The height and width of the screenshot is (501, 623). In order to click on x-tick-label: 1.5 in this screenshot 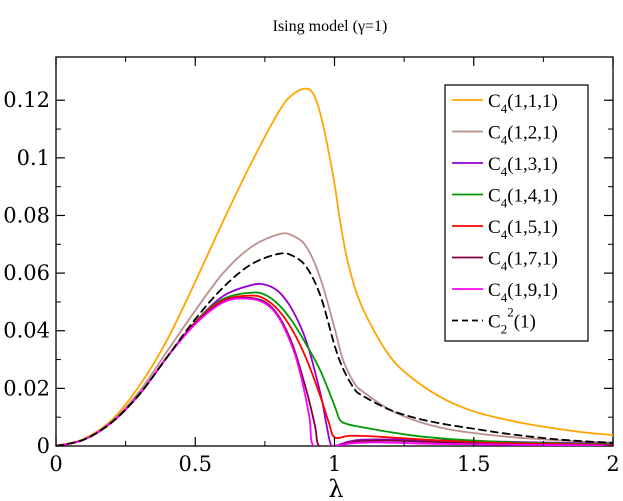, I will do `click(473, 464)`.